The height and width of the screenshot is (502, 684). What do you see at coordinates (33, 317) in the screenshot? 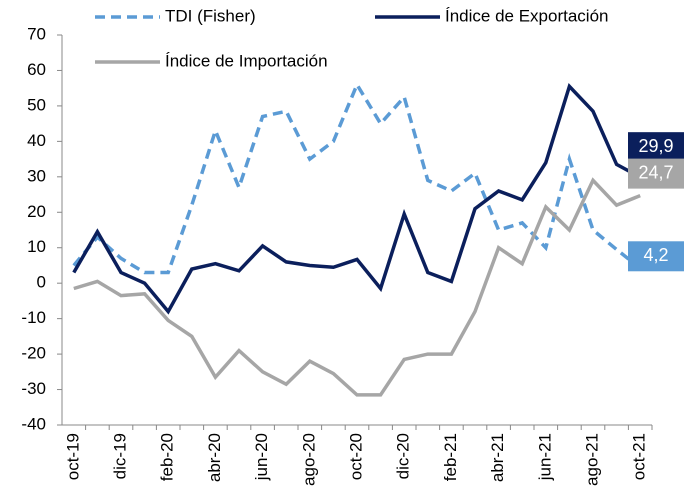
I see `y-tick-label: -10` at bounding box center [33, 317].